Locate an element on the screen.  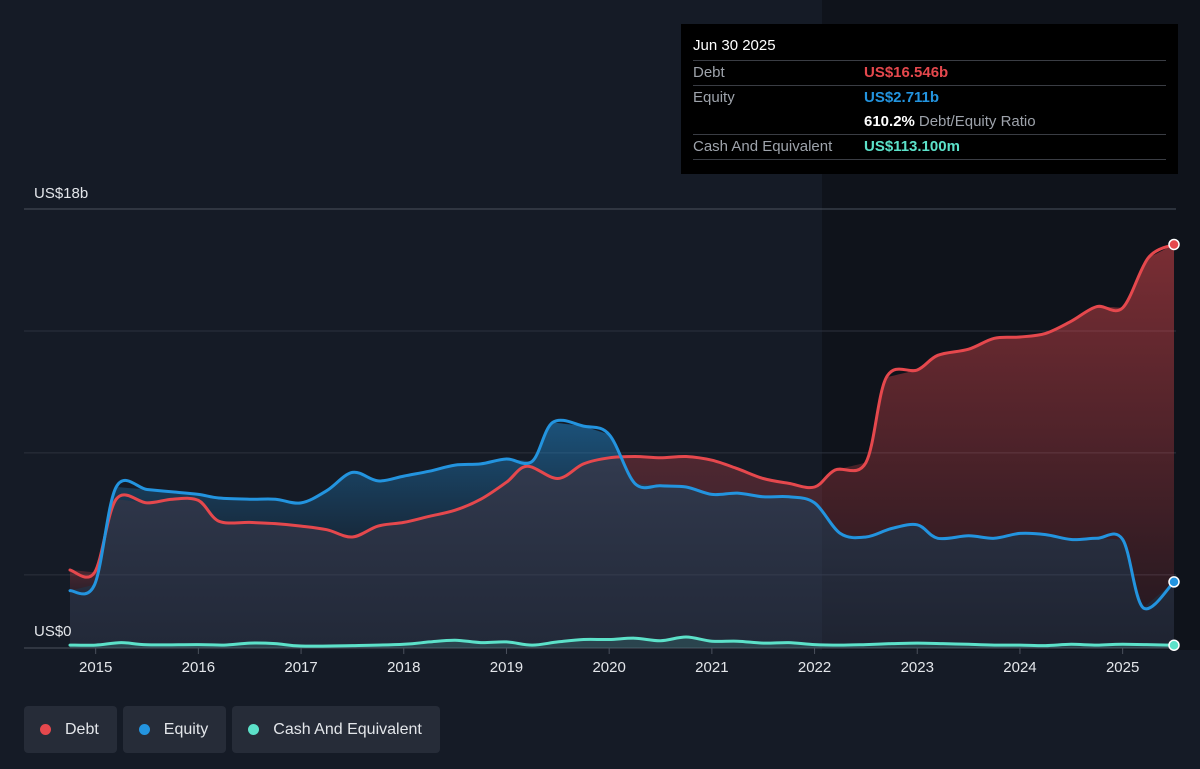
tooltip-ratio-spacer is located at coordinates (778, 122).